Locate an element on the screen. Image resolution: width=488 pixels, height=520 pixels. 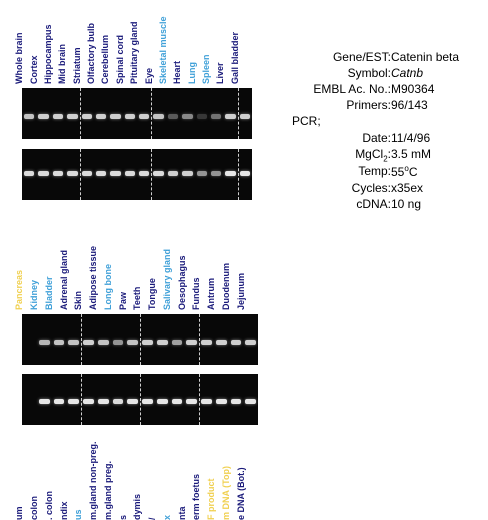
panel1-gel-top is located at coordinates (137, 113).